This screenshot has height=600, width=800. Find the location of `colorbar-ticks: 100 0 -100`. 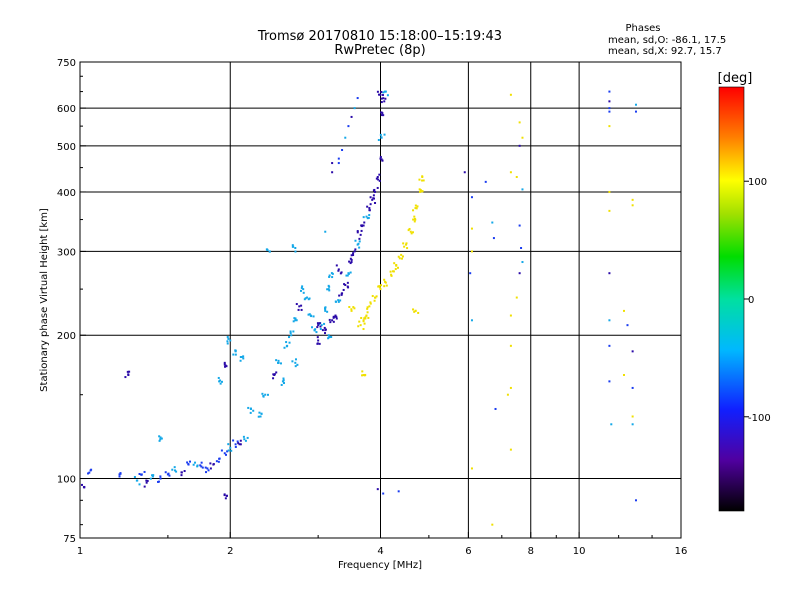

colorbar-ticks: 100 0 -100 is located at coordinates (757, 300).